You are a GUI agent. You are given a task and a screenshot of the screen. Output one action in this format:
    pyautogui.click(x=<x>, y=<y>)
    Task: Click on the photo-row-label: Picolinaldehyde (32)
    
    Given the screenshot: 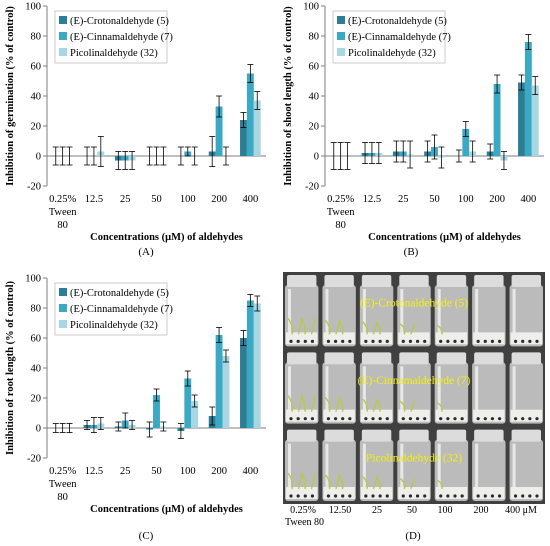 What is the action you would take?
    pyautogui.click(x=414, y=458)
    